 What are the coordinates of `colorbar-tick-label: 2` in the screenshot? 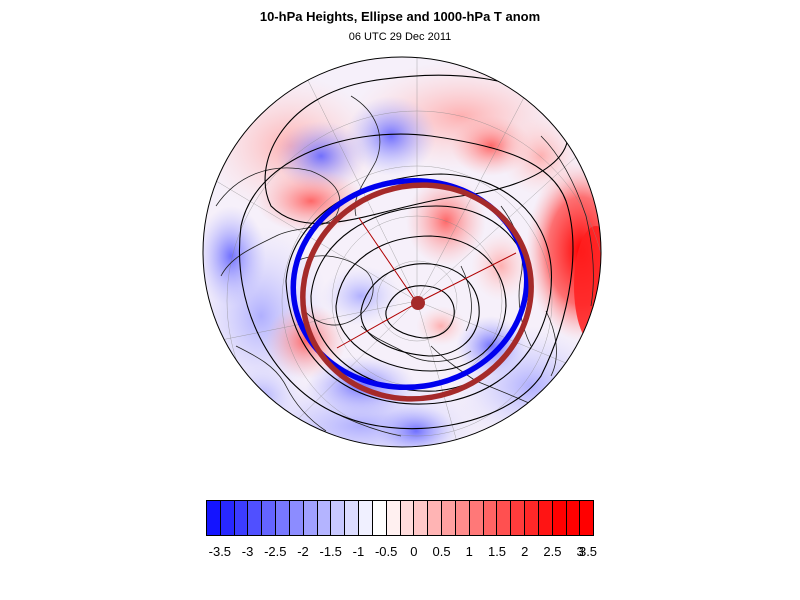 It's located at (525, 551).